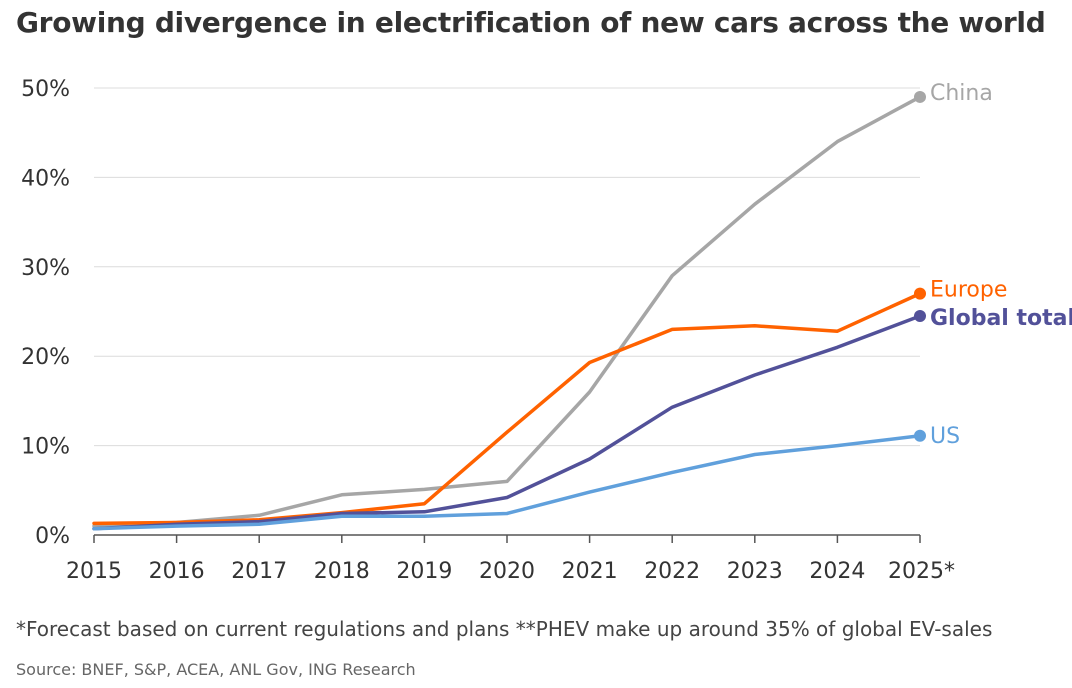 This screenshot has width=1072, height=688. What do you see at coordinates (921, 571) in the screenshot?
I see `x-tick-label: 2025*` at bounding box center [921, 571].